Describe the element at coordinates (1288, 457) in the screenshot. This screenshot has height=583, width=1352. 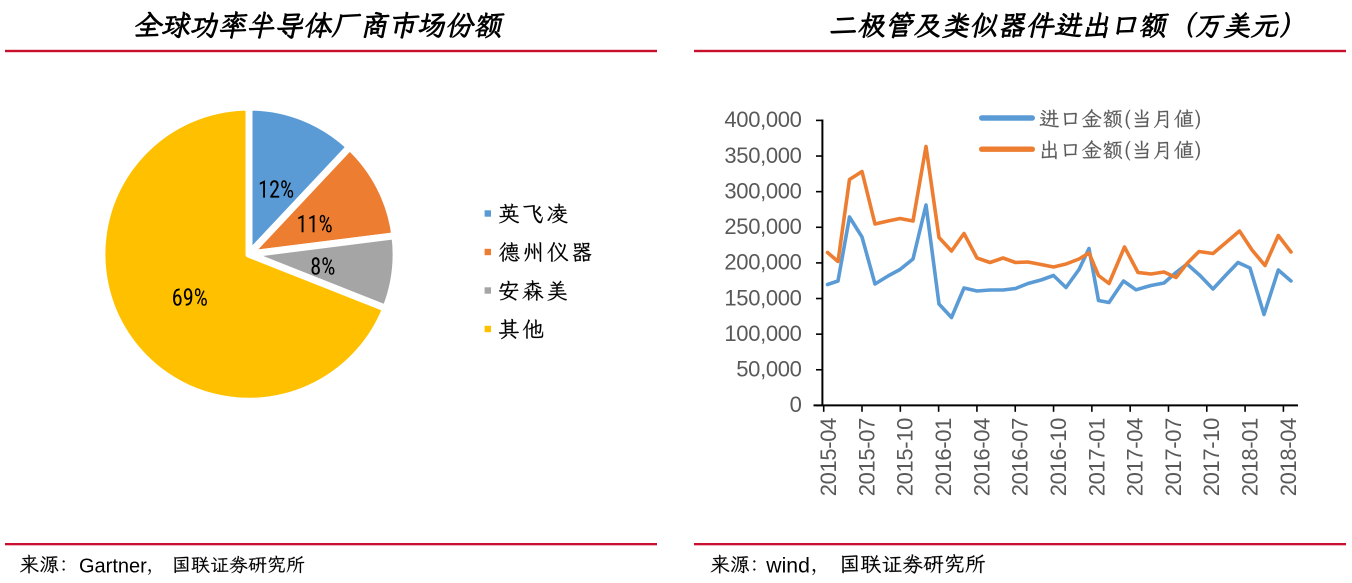
I see `svg-text: 2018-04` at that location.